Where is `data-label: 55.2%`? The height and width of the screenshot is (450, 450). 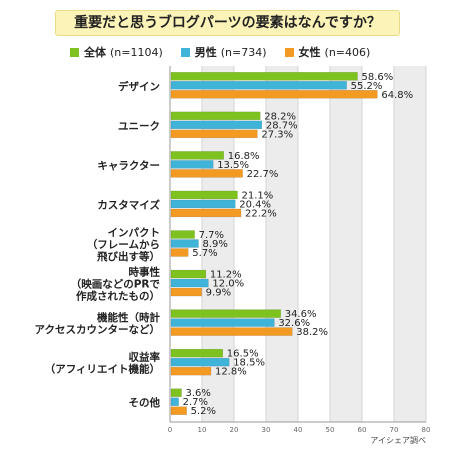
data-label: 55.2% is located at coordinates (367, 86).